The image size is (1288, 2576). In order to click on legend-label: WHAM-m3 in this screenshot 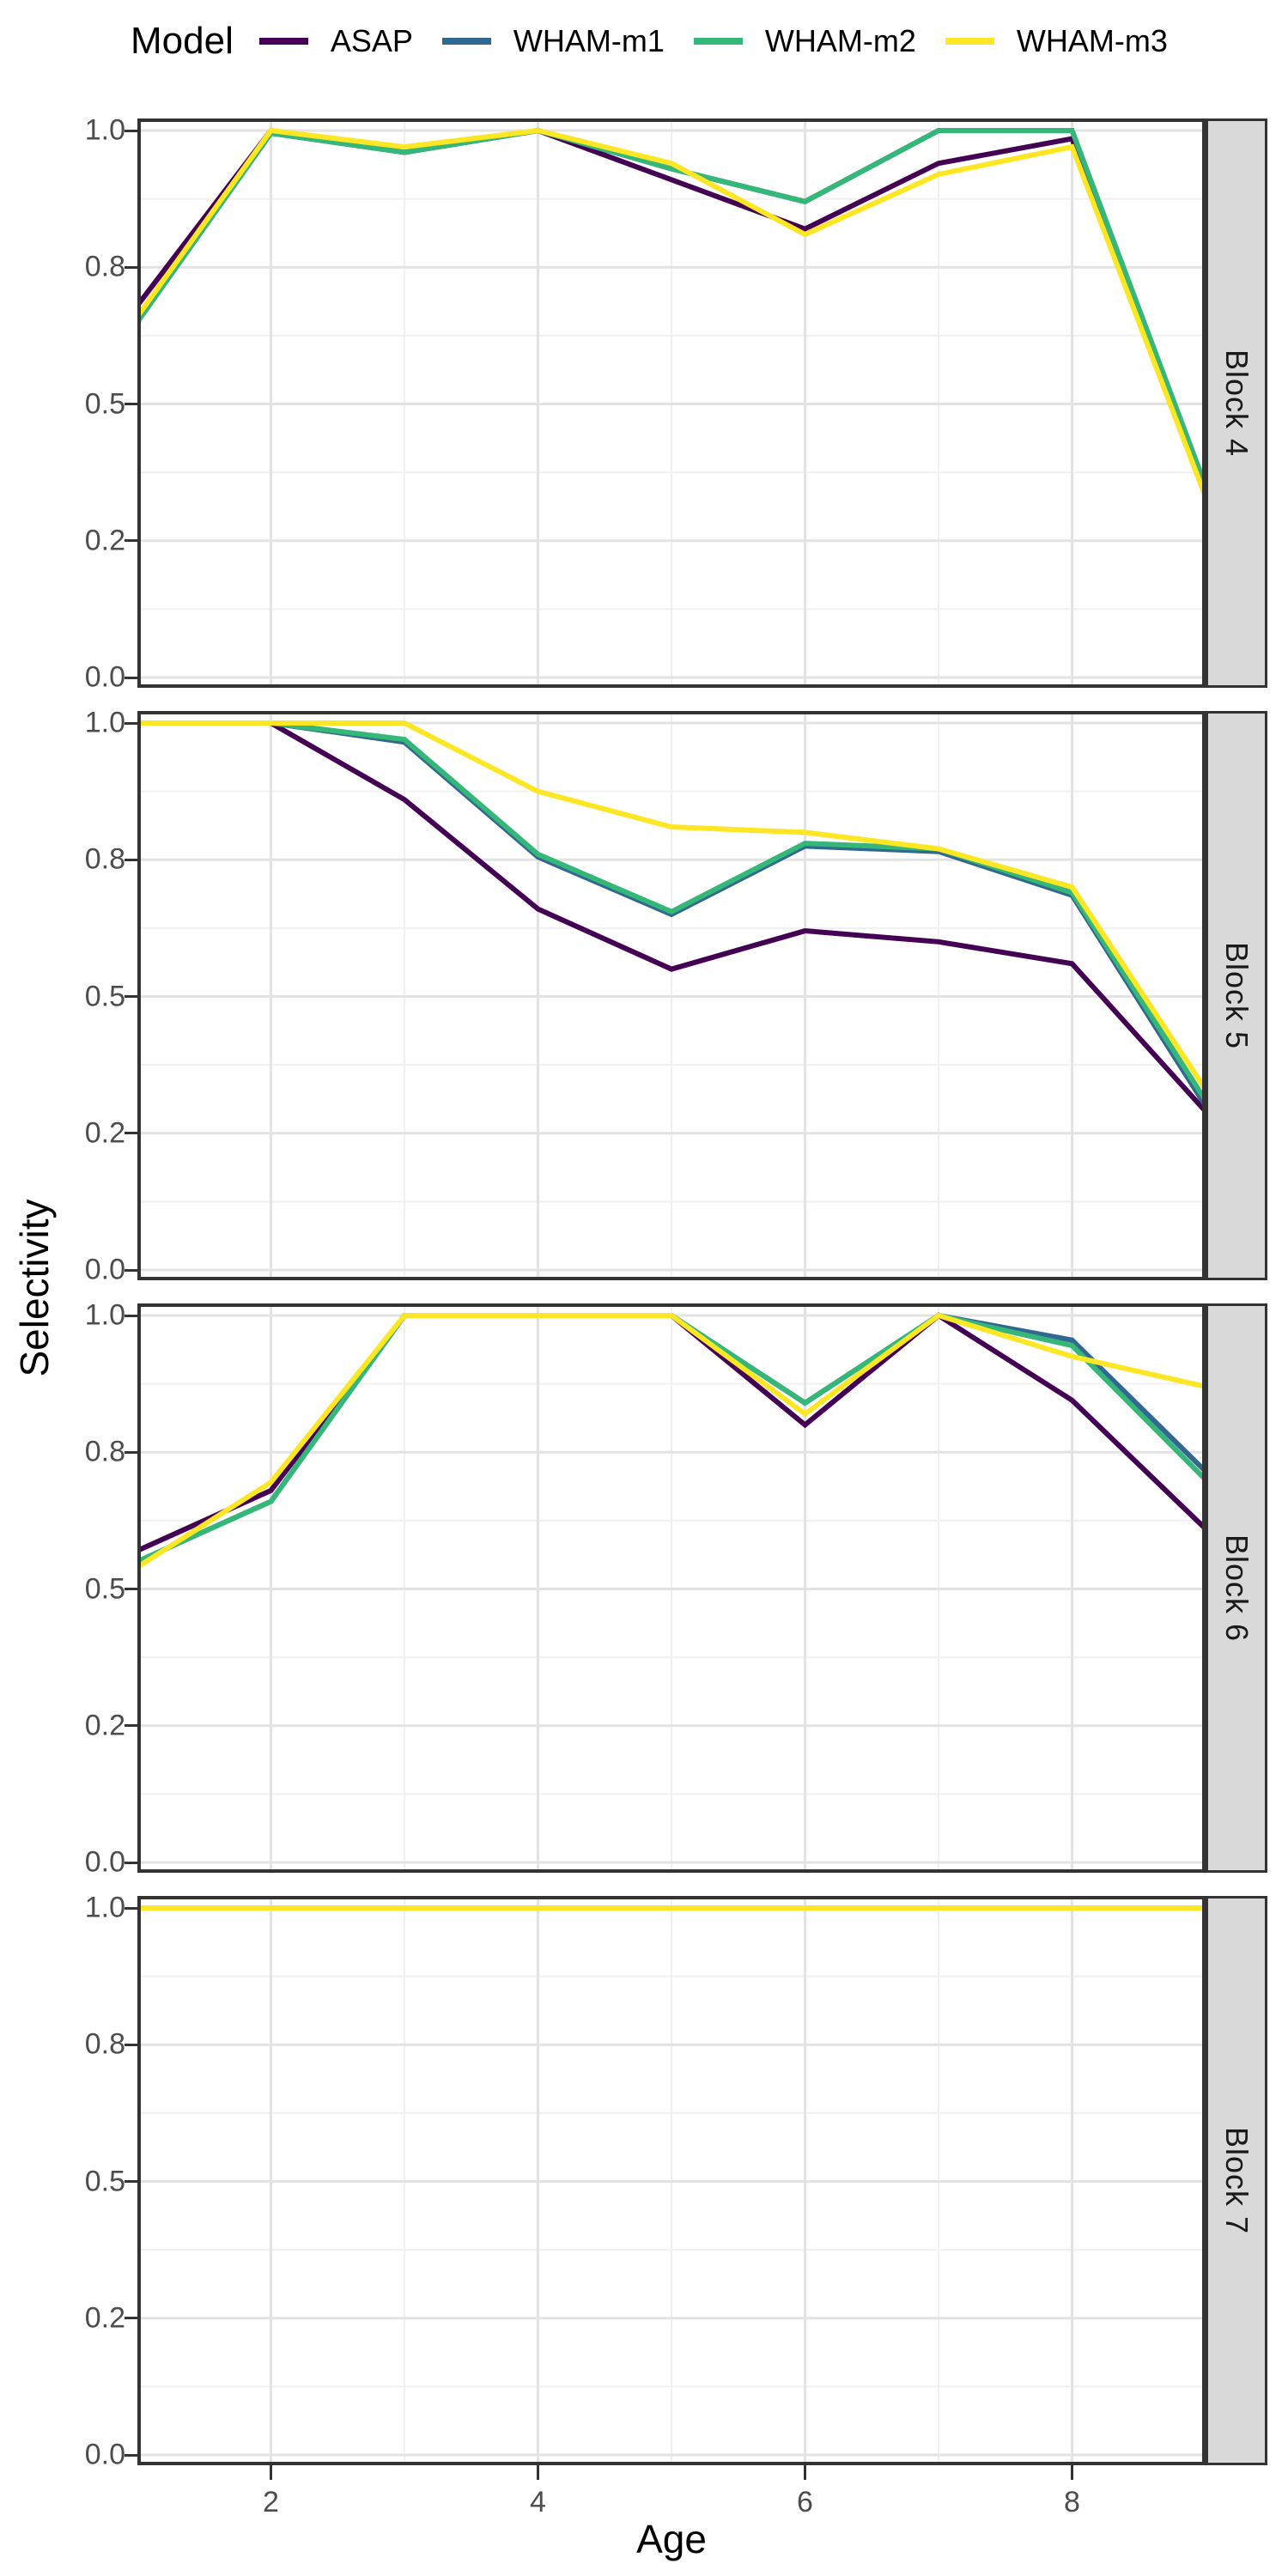, I will do `click(1092, 40)`.